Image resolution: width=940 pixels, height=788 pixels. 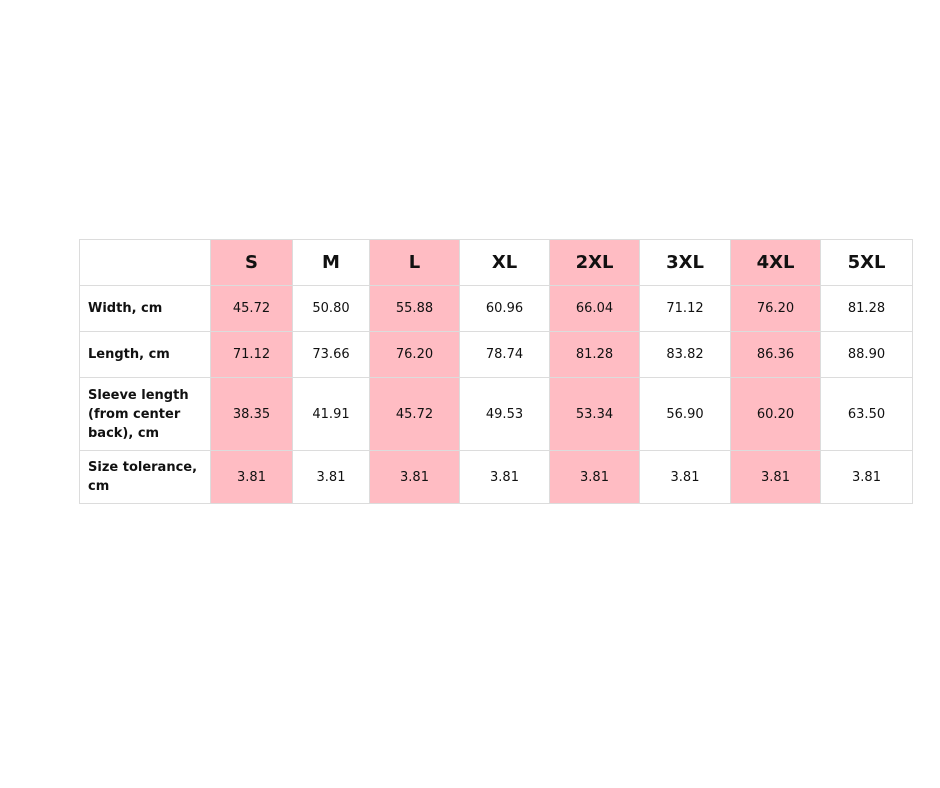 I want to click on table-cell: 63.50, so click(x=866, y=414).